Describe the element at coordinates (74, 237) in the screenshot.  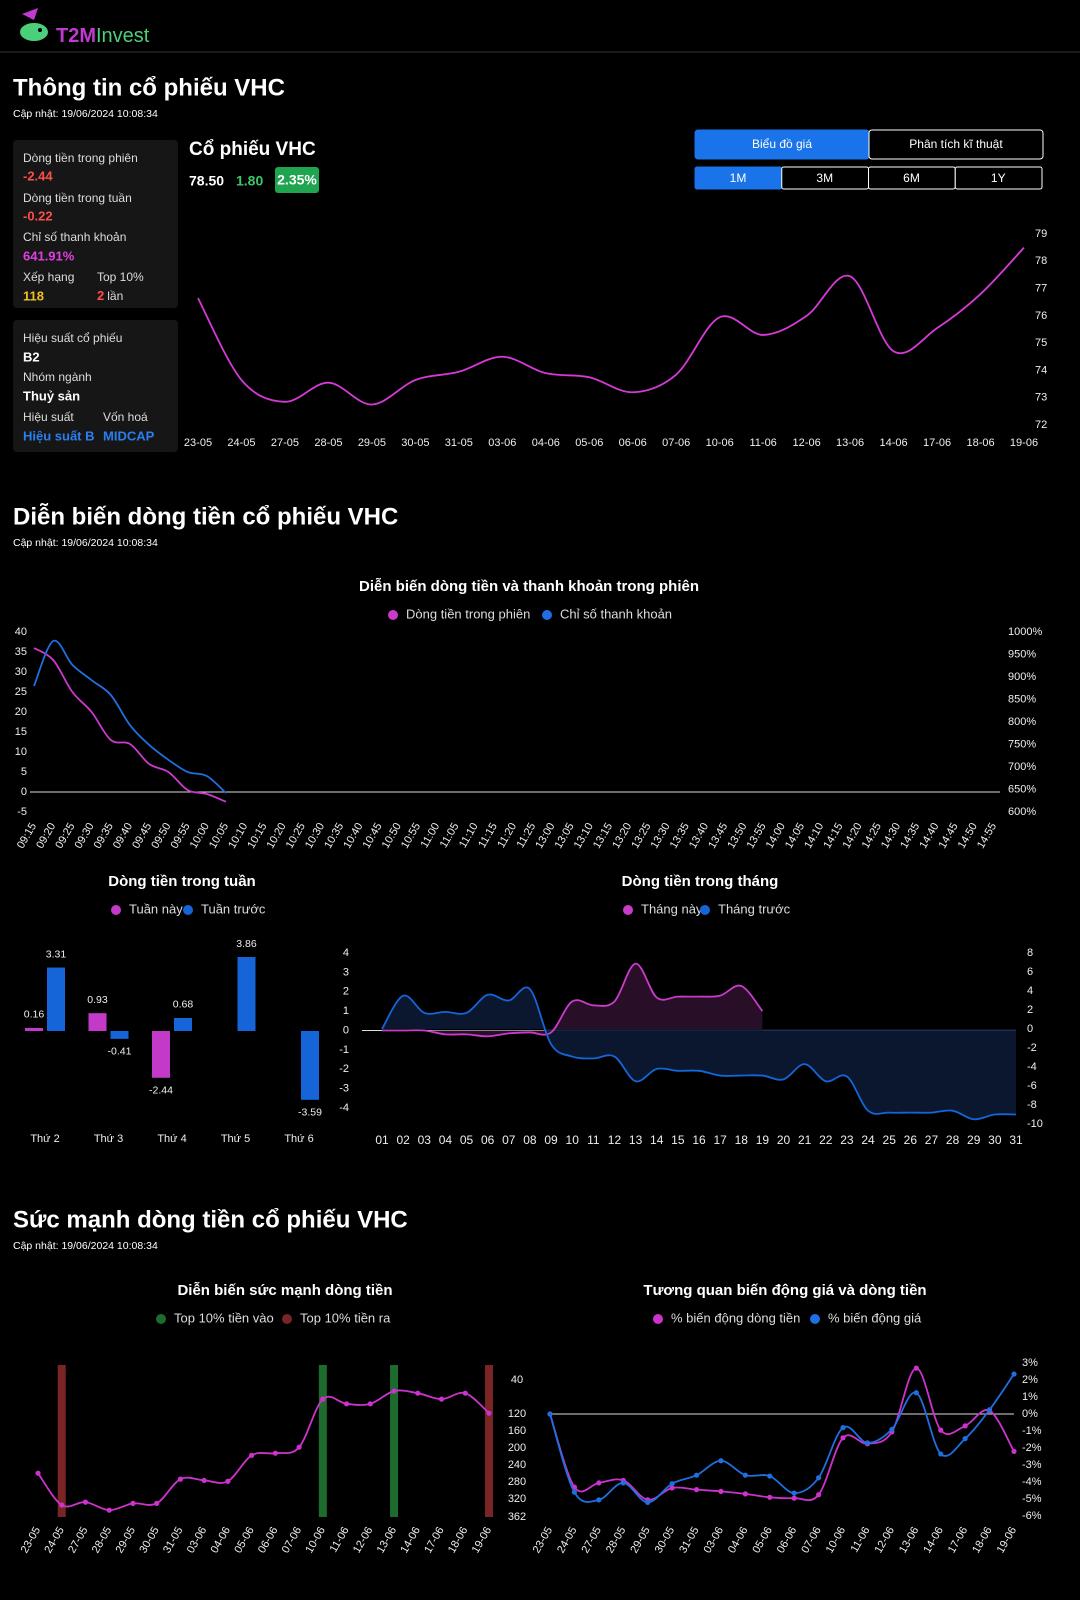
I see `card-label: Chỉ số thanh khoản` at that location.